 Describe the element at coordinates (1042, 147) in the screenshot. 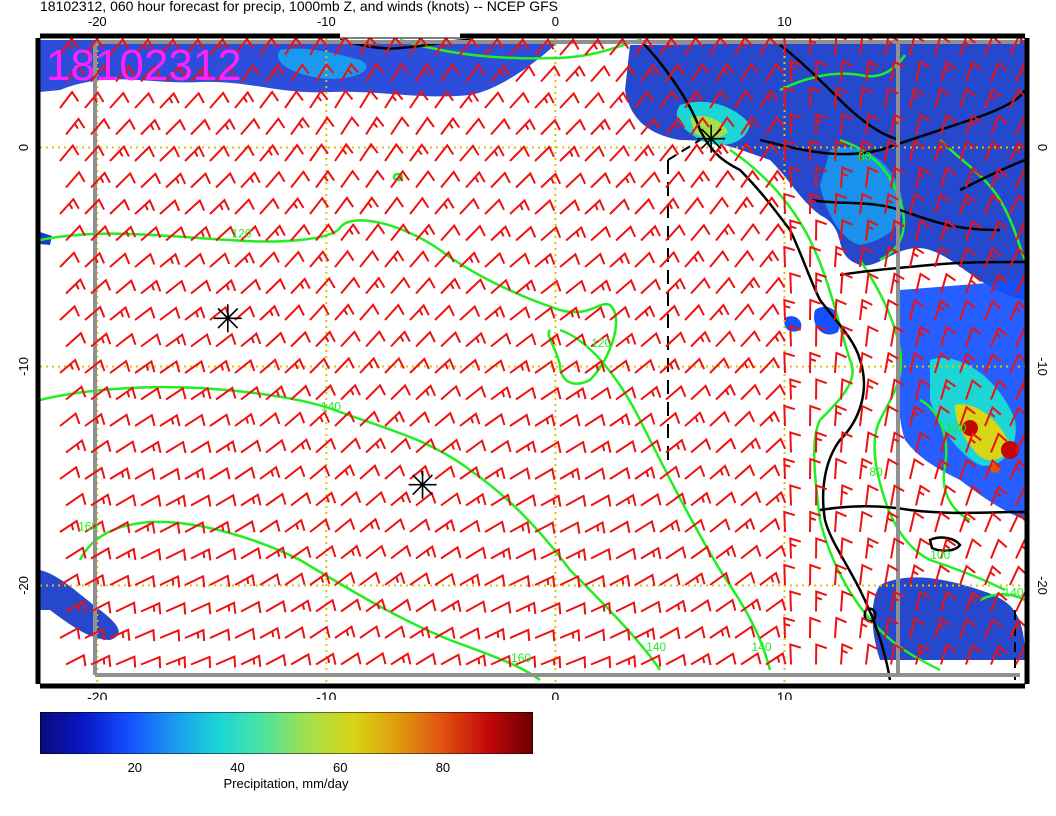

I see `lat-tick-label-right: 0` at that location.